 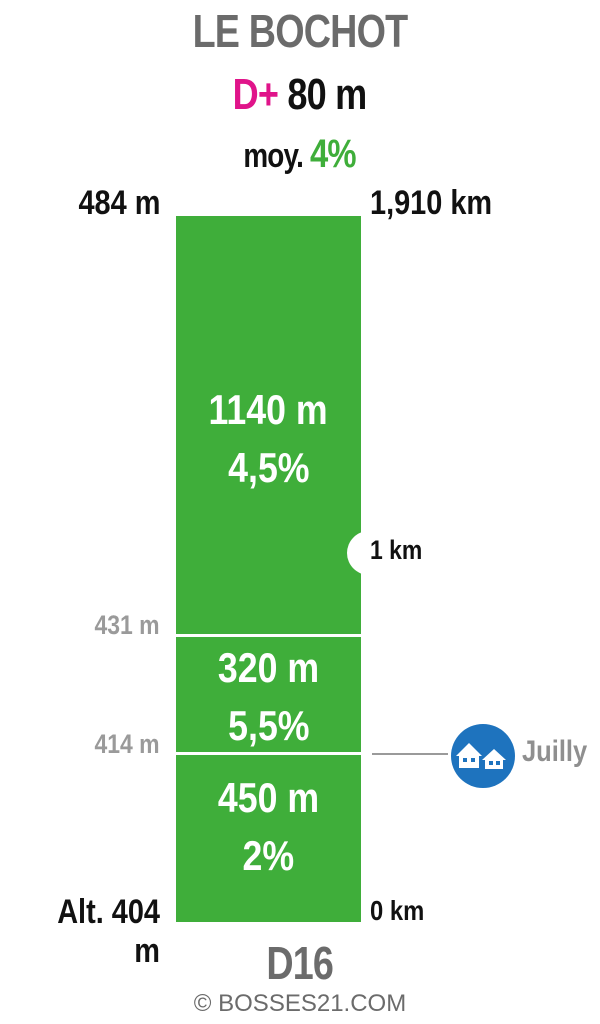 What do you see at coordinates (256, 94) in the screenshot?
I see `elevation-gain-prefix: D+` at bounding box center [256, 94].